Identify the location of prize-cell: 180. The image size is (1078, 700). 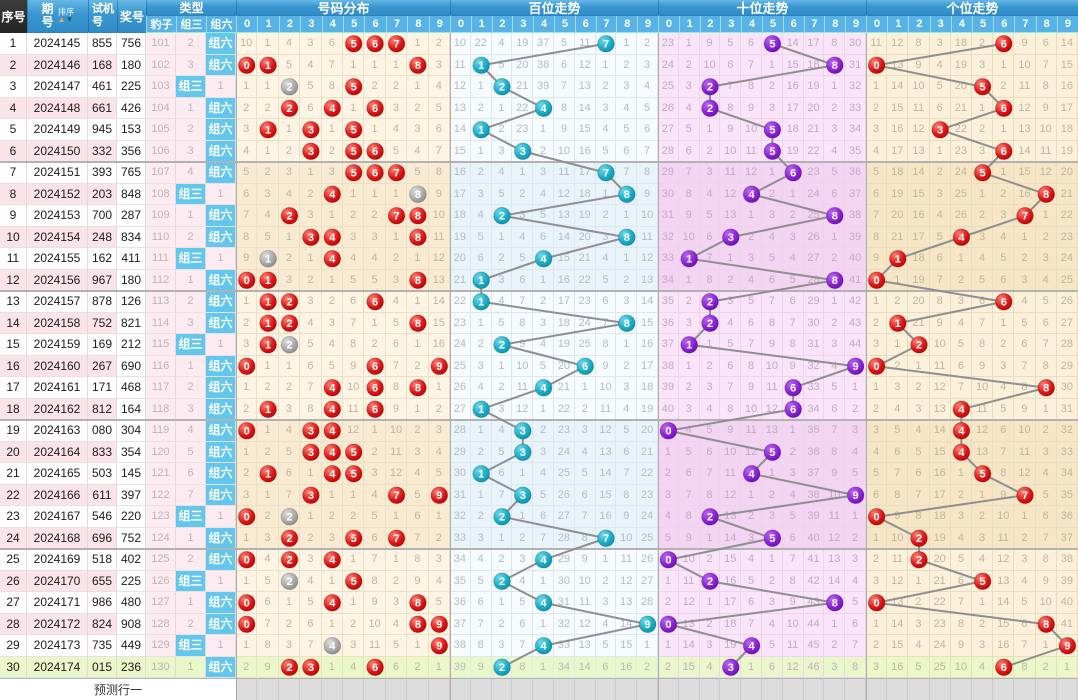
(131, 280).